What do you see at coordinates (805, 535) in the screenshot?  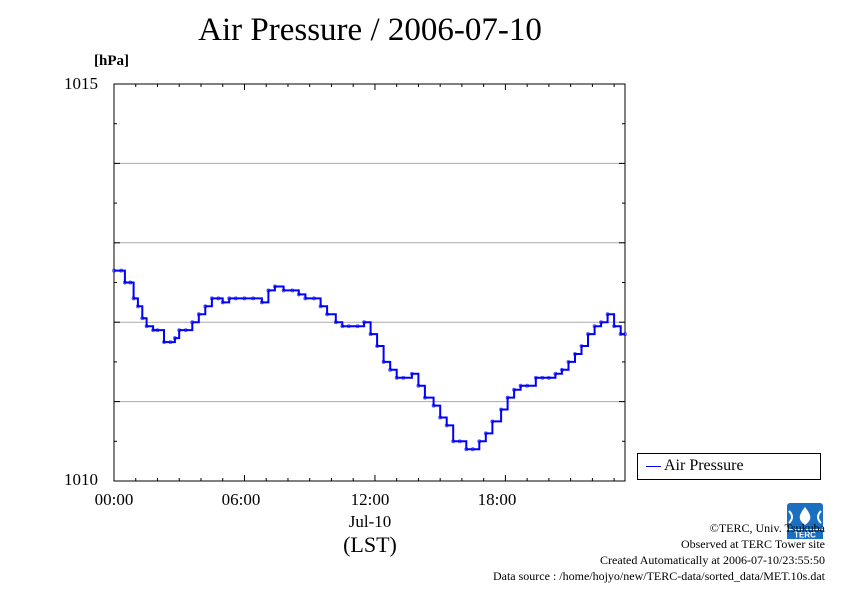 I see `logo-text: TERC` at bounding box center [805, 535].